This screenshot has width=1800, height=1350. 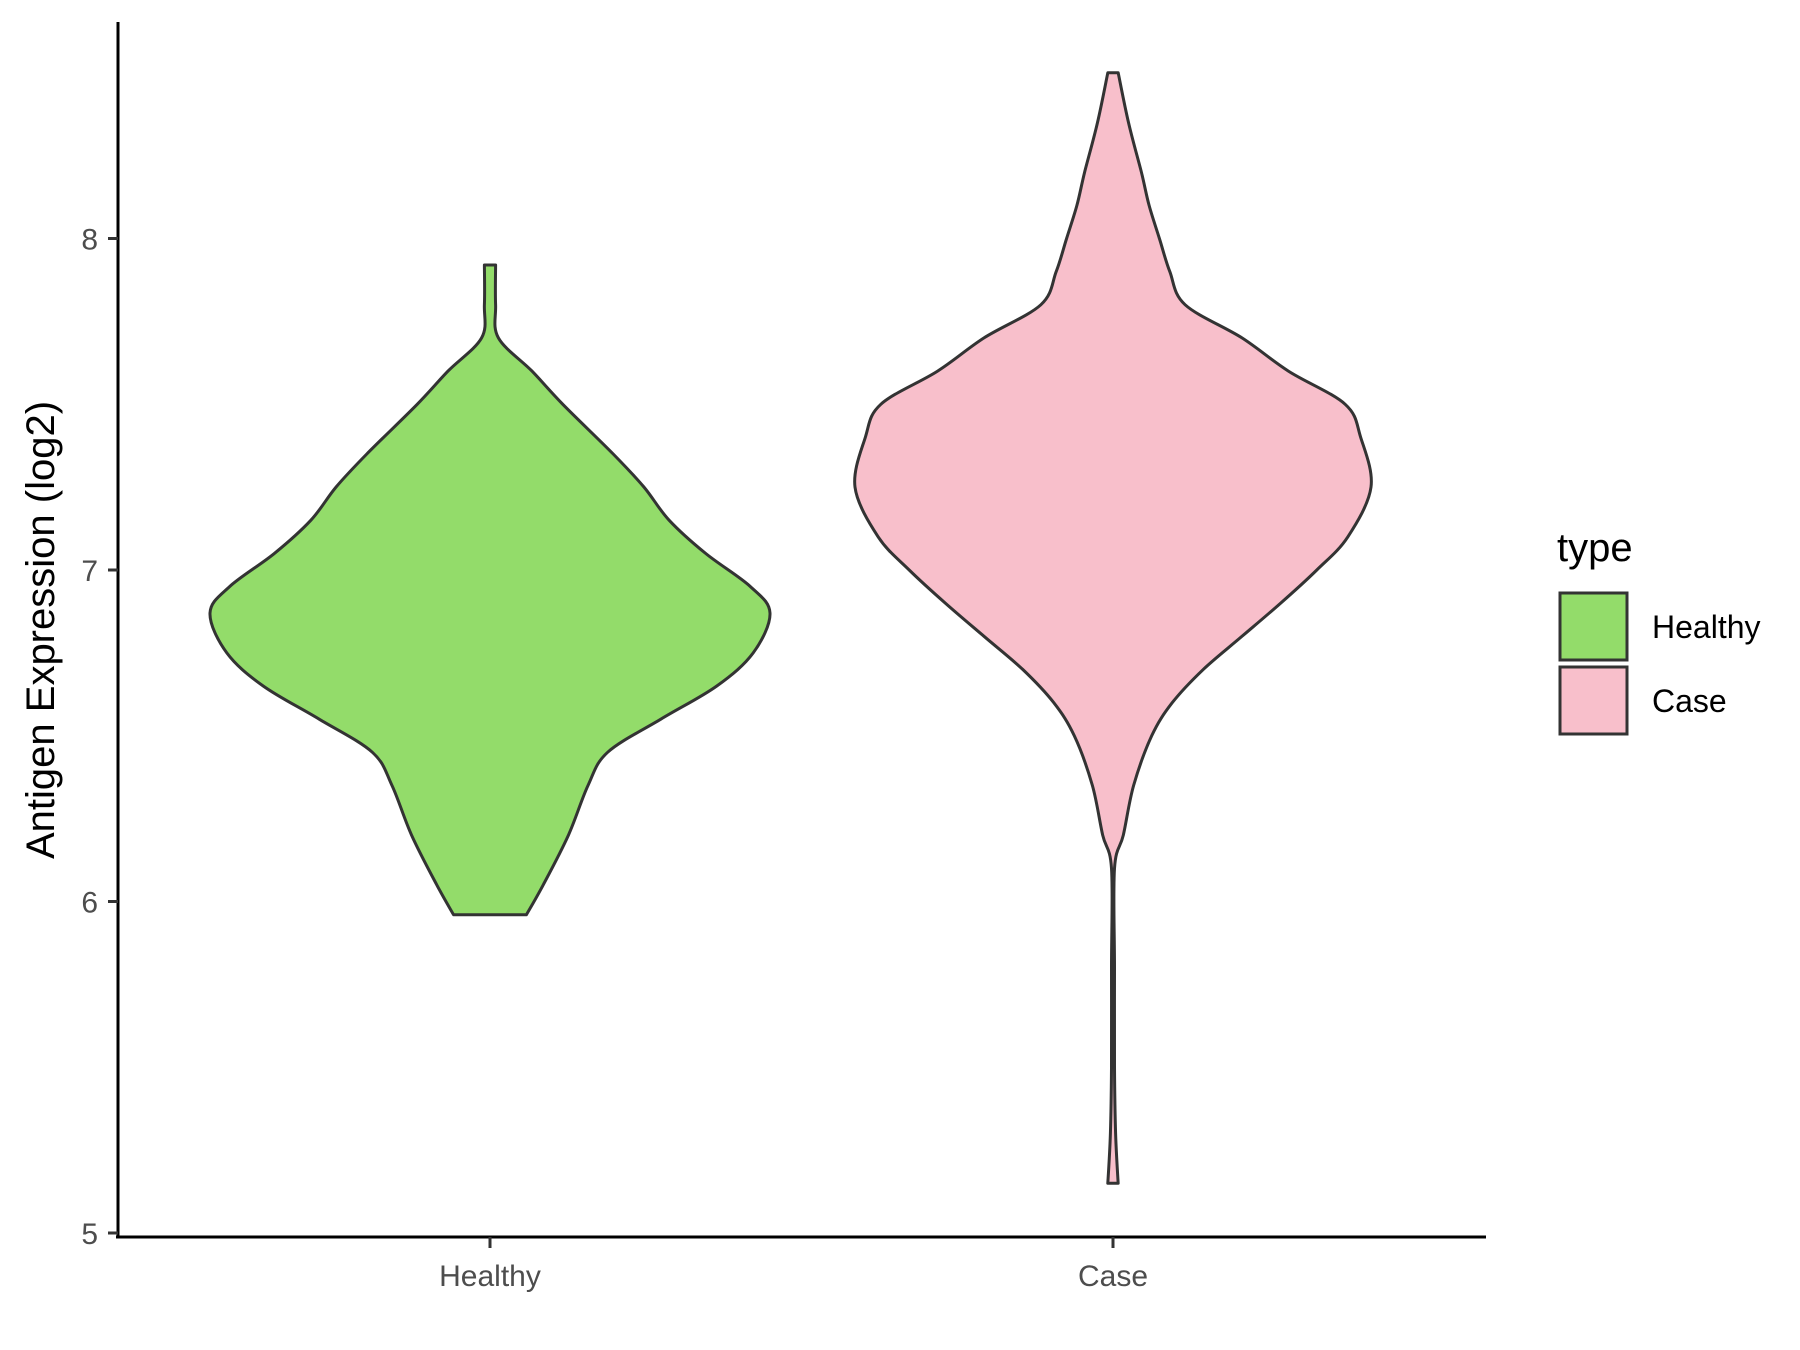 What do you see at coordinates (1706, 627) in the screenshot?
I see `legend-label-healthy: Healthy` at bounding box center [1706, 627].